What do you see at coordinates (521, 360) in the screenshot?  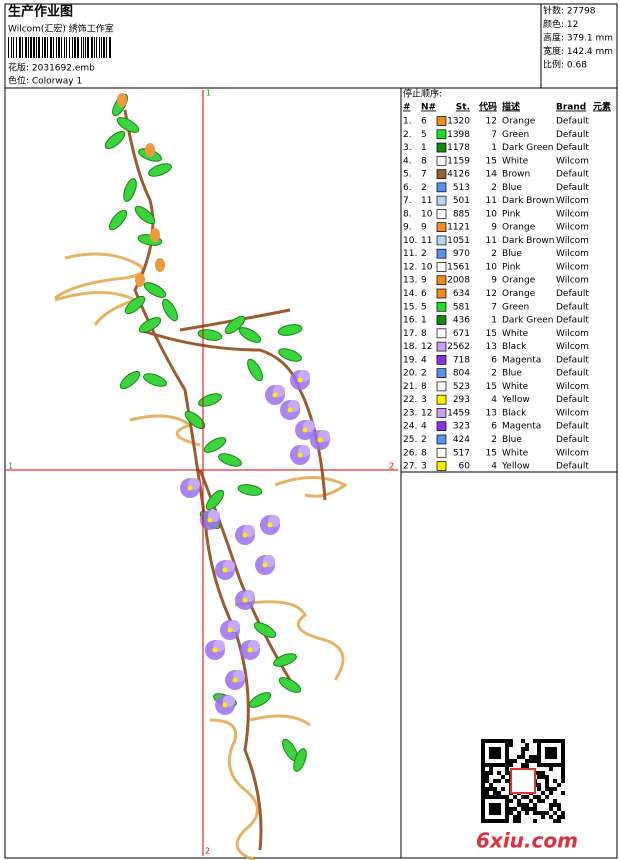 I see `description: Magenta` at bounding box center [521, 360].